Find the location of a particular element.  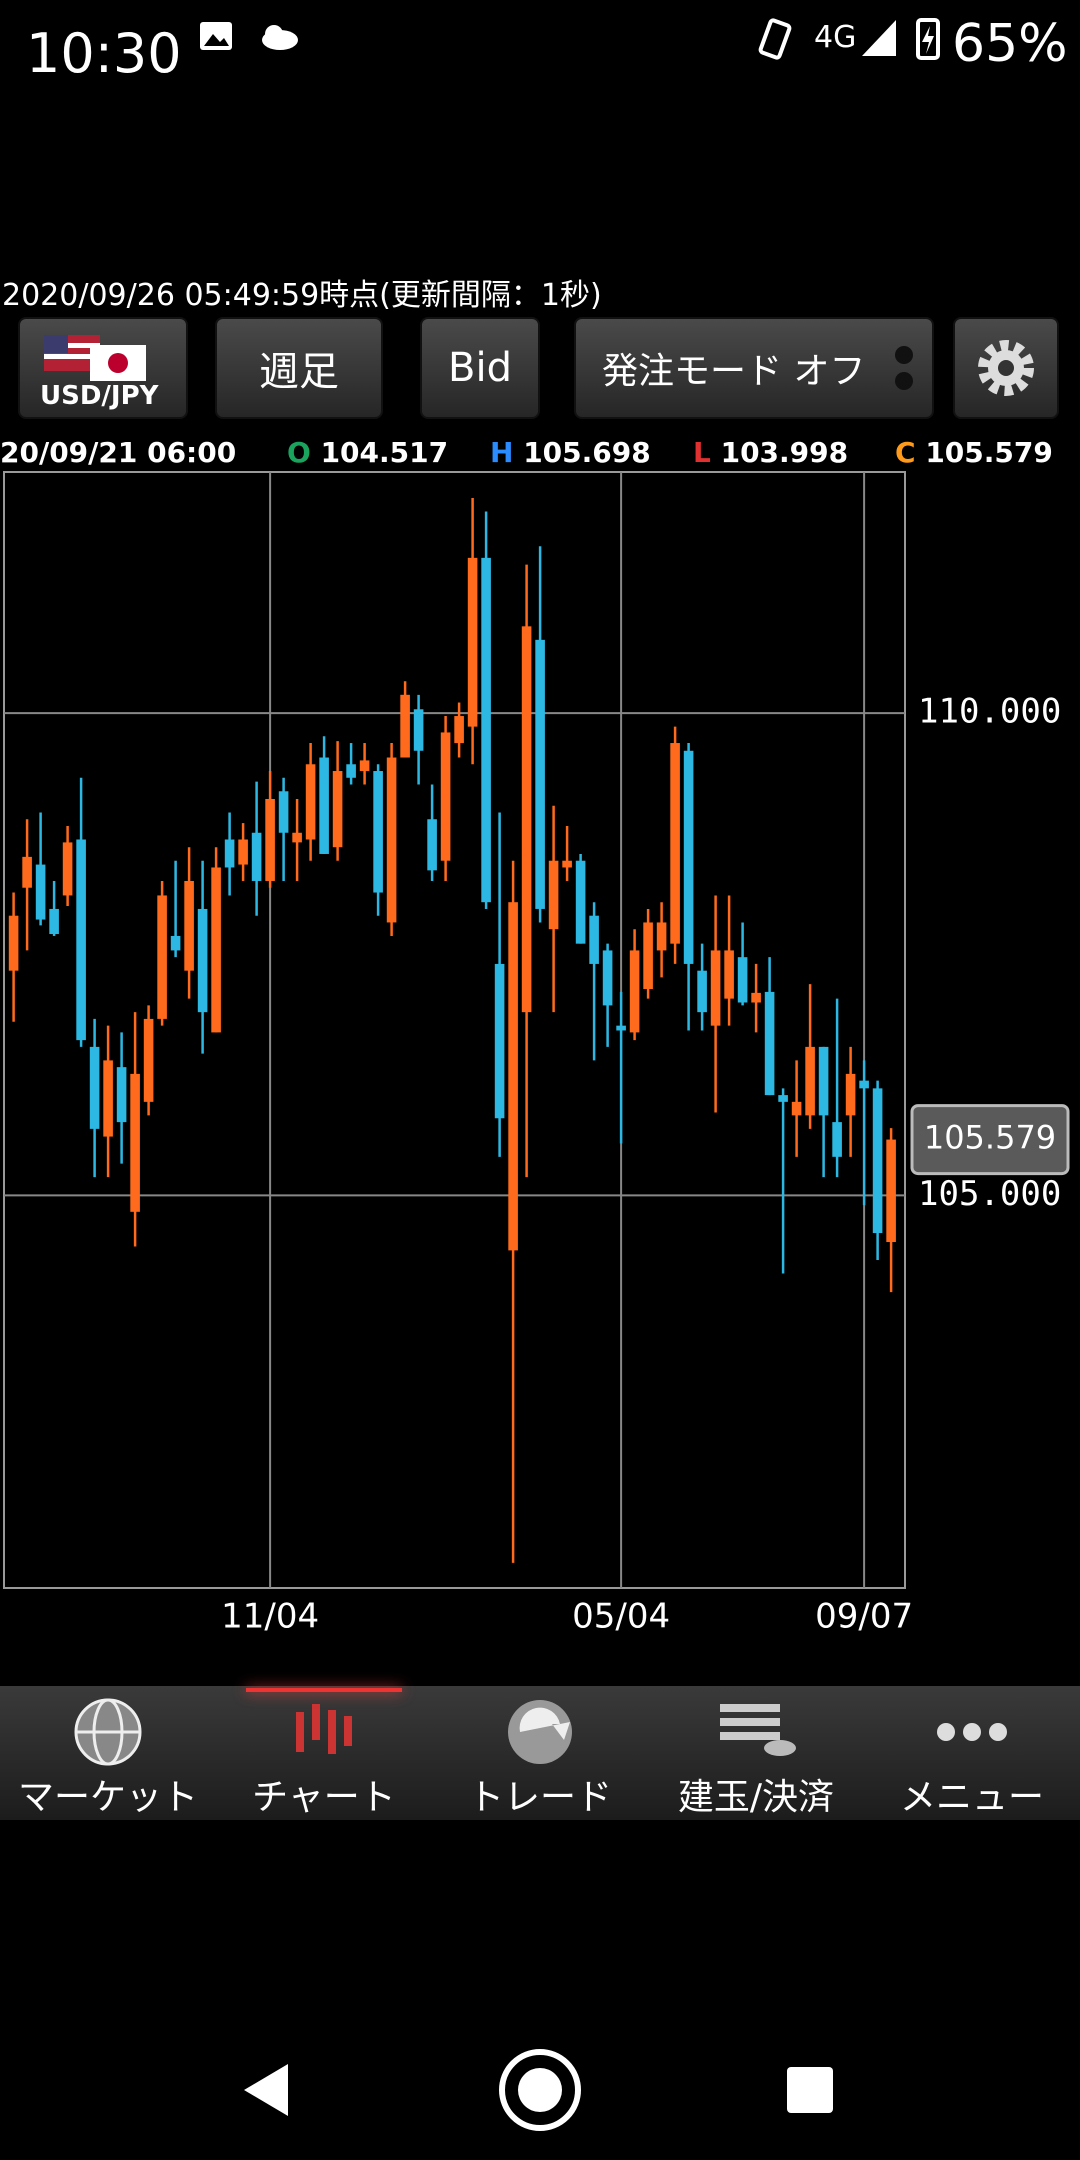

order-mode-button: 発注モード オフ is located at coordinates (754, 368).